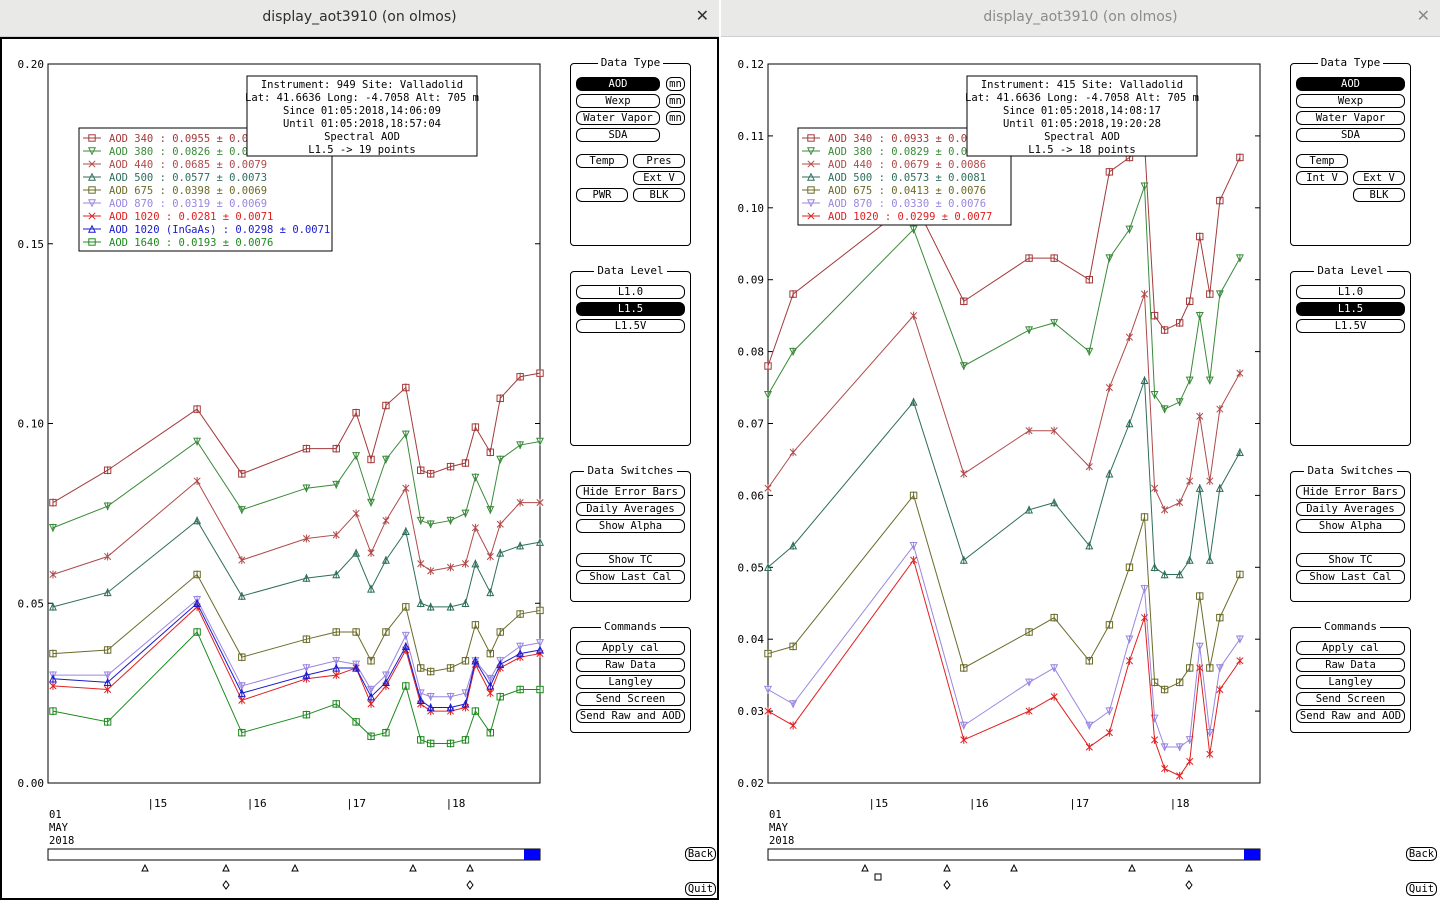  Describe the element at coordinates (811, 138) in the screenshot. I see `legend-marker` at that location.